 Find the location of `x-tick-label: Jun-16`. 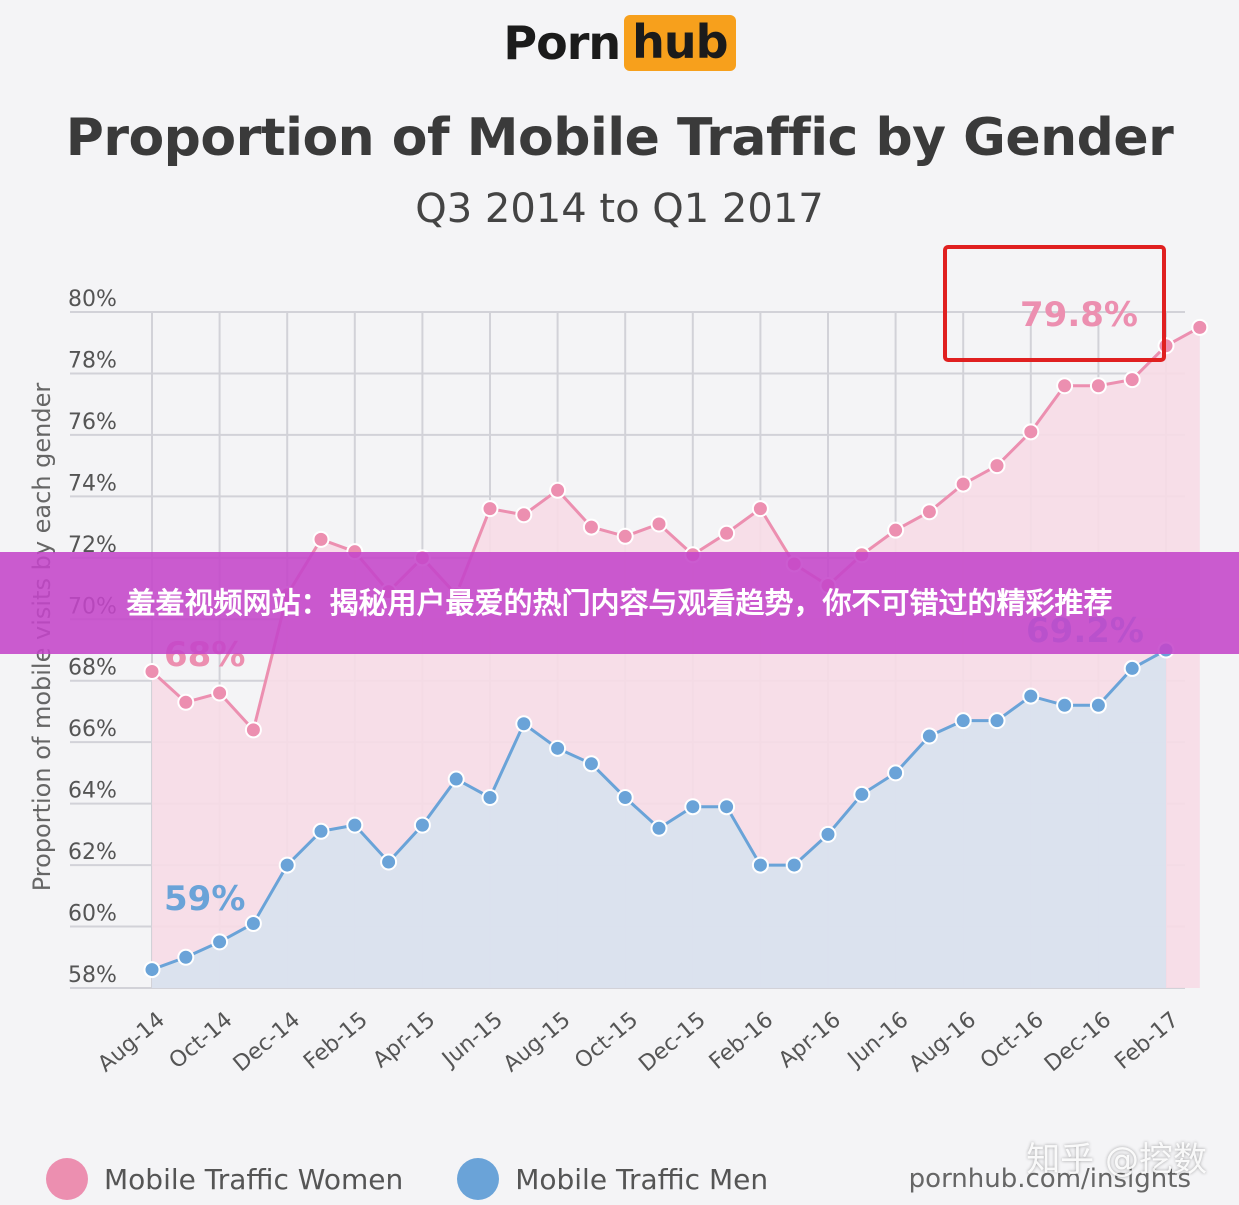

x-tick-label: Jun-16 is located at coordinates (877, 1040).